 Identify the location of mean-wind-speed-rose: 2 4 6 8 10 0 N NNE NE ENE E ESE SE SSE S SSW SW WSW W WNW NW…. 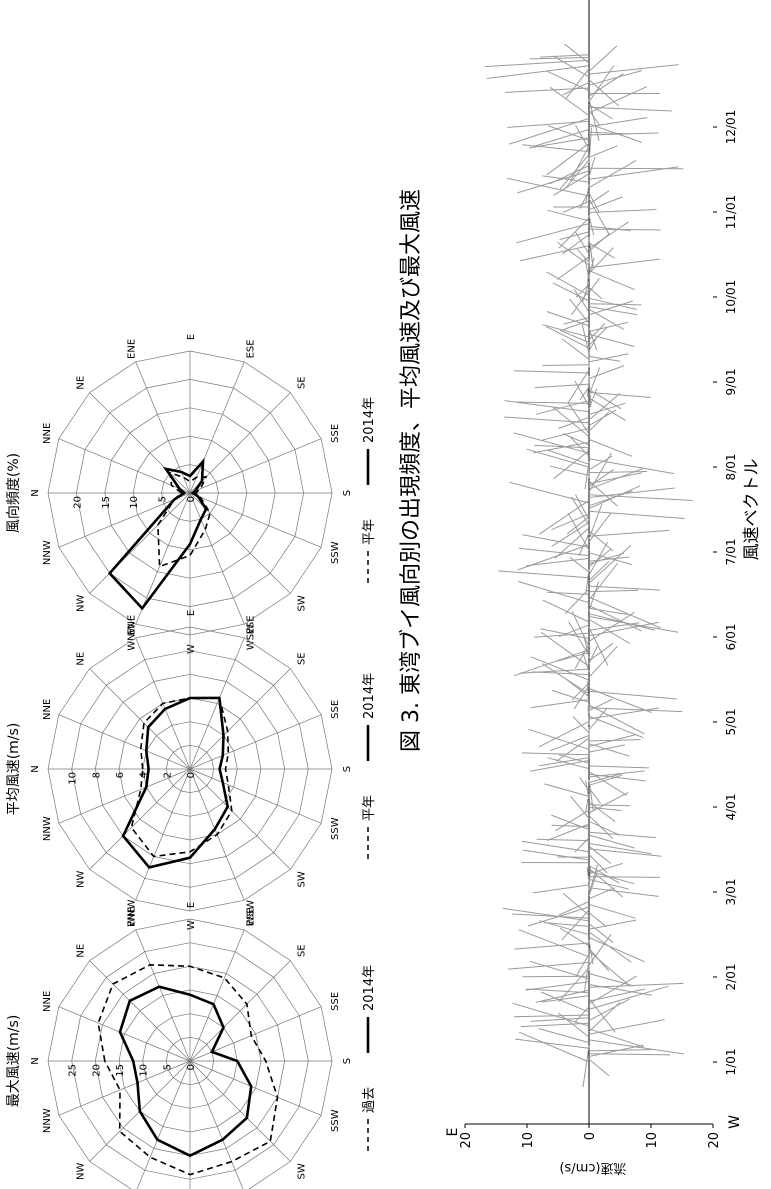
(191, 770).